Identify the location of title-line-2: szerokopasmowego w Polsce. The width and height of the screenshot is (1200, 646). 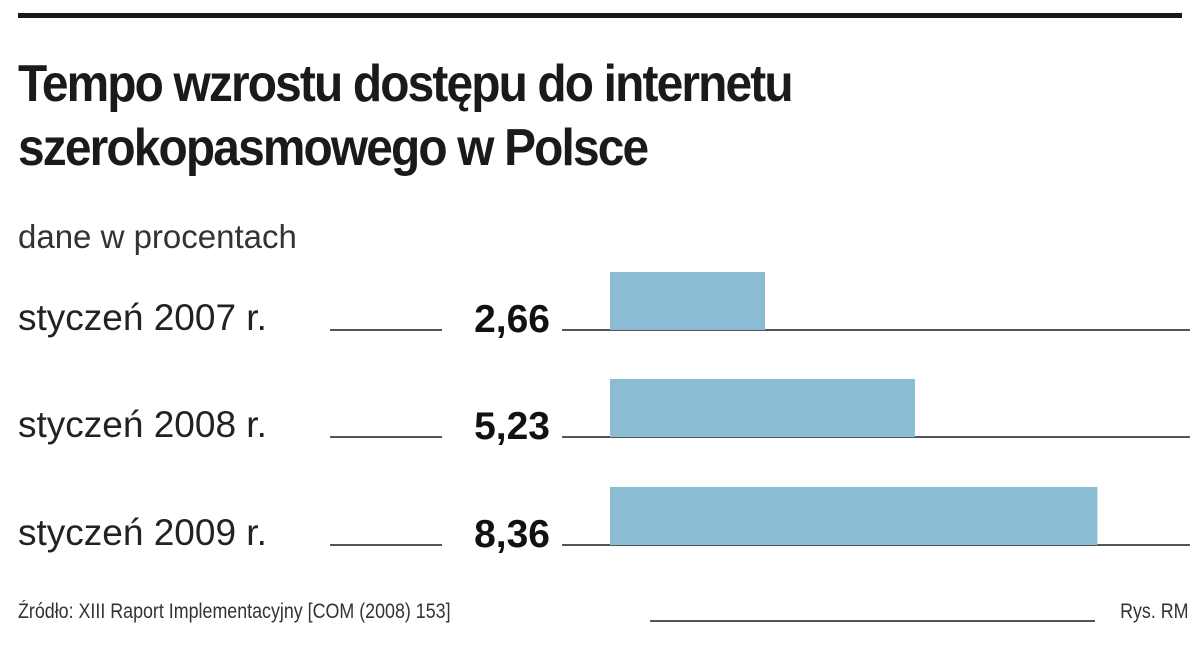
(333, 148).